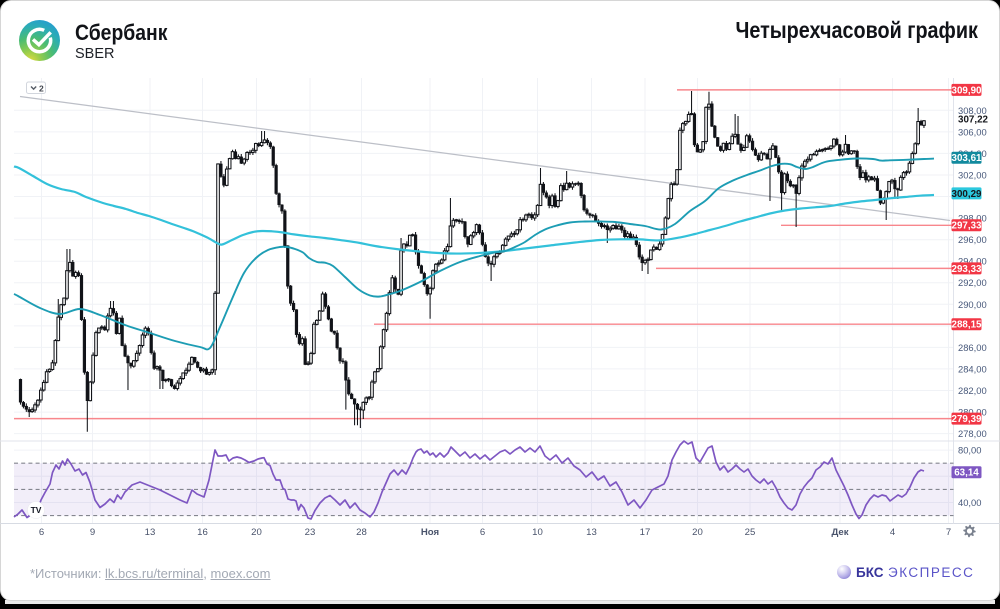 The image size is (1000, 609). I want to click on svg-text: 300,29, so click(967, 194).